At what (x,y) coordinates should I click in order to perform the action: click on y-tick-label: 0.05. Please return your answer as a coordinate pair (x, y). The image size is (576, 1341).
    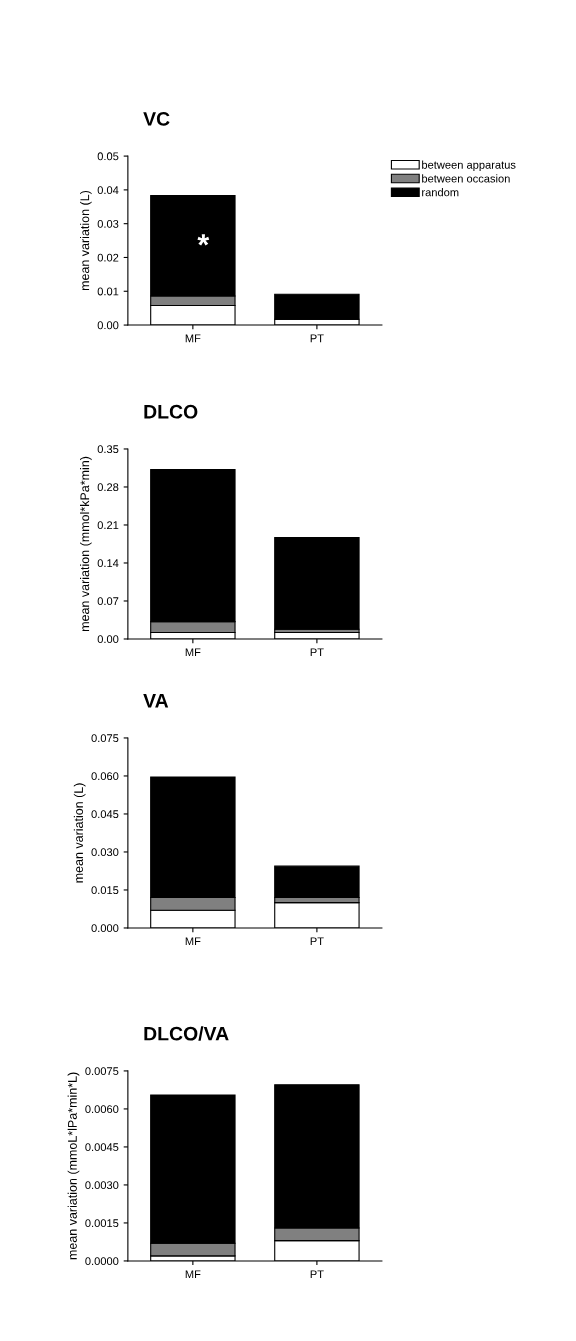
    Looking at the image, I should click on (108, 156).